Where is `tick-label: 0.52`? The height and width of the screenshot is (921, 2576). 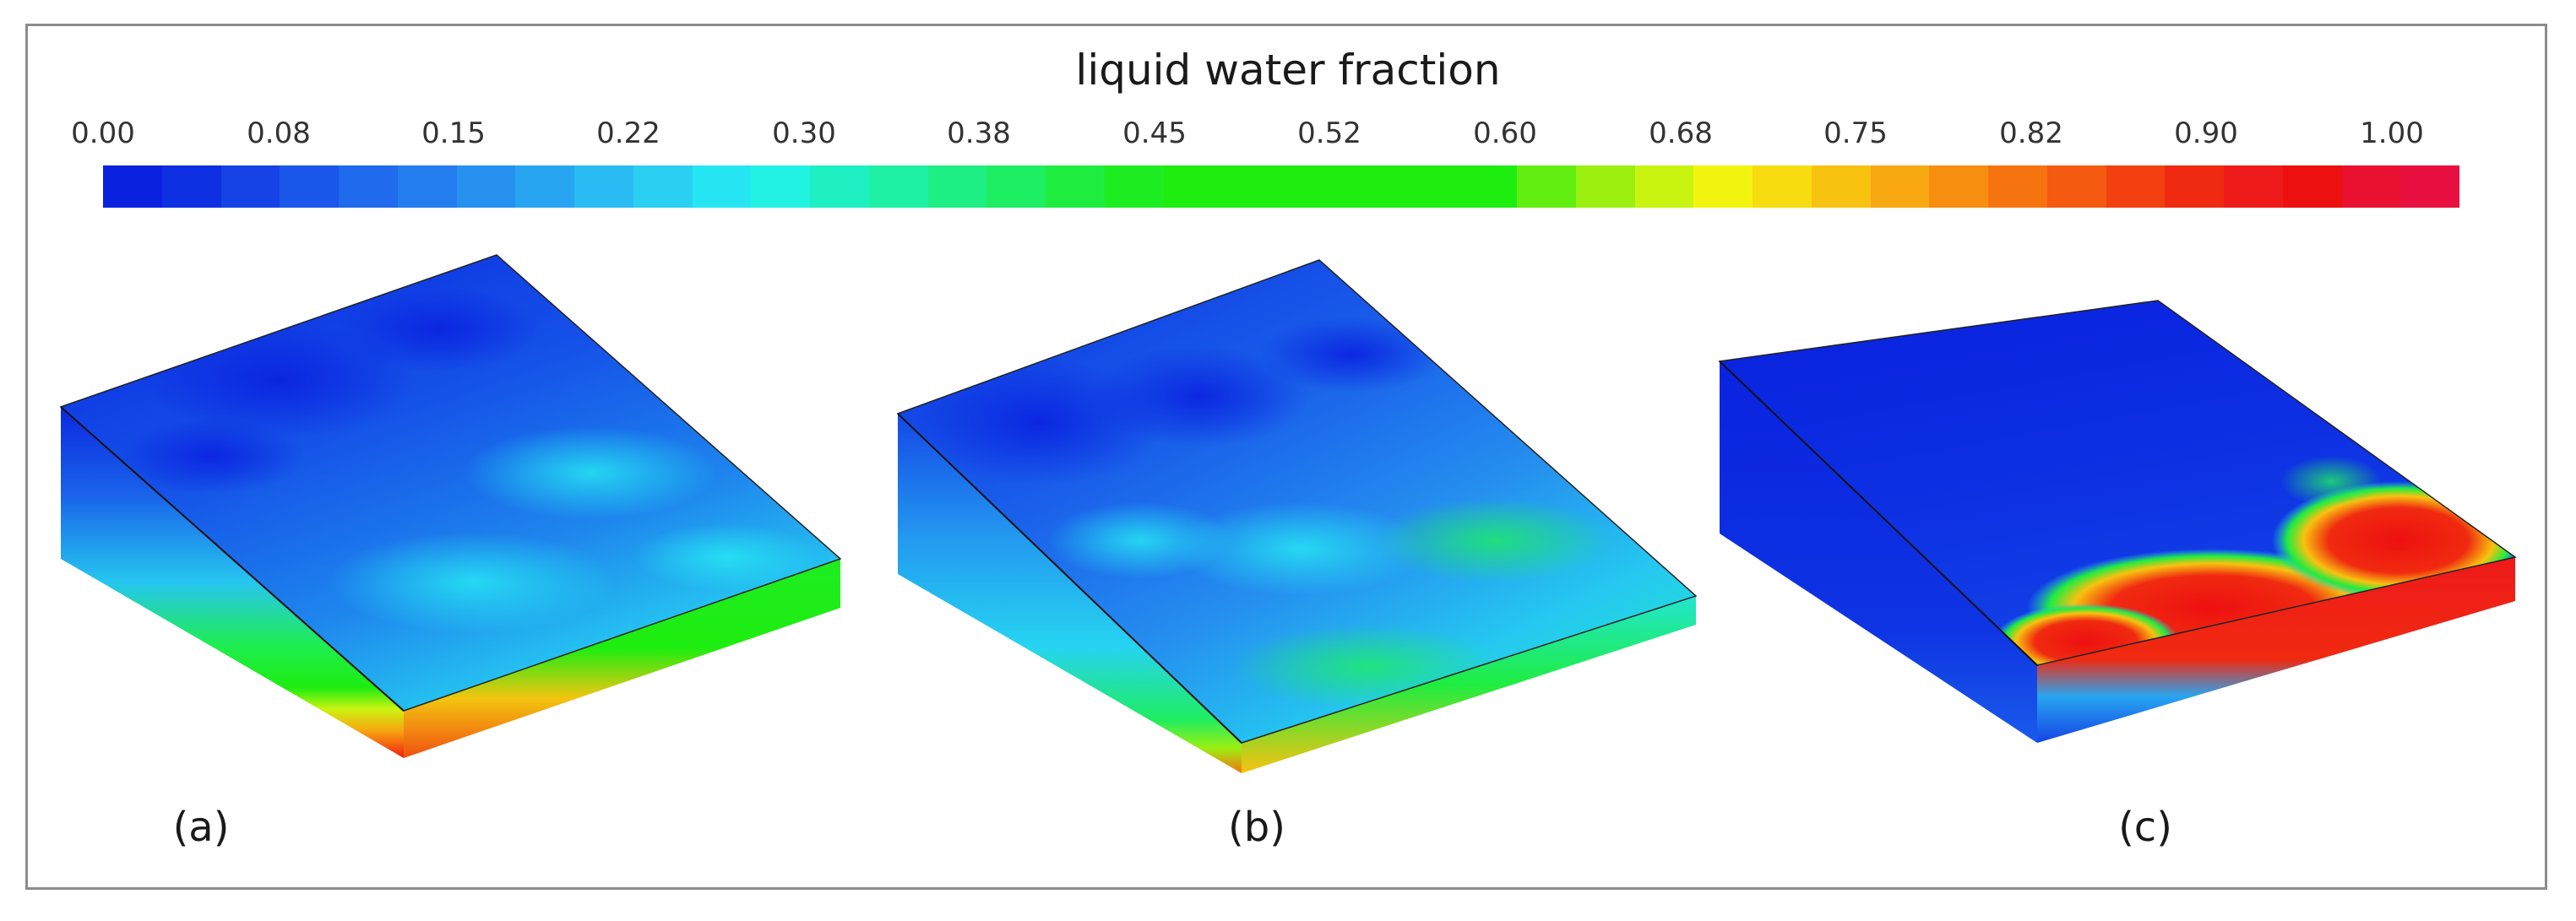
tick-label: 0.52 is located at coordinates (1329, 133).